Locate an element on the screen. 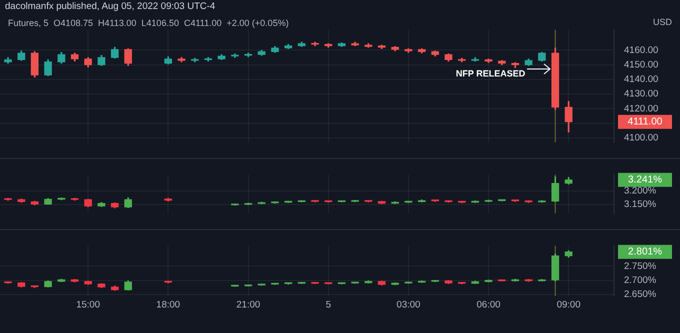  y-tick-label: 2.700% is located at coordinates (640, 280).